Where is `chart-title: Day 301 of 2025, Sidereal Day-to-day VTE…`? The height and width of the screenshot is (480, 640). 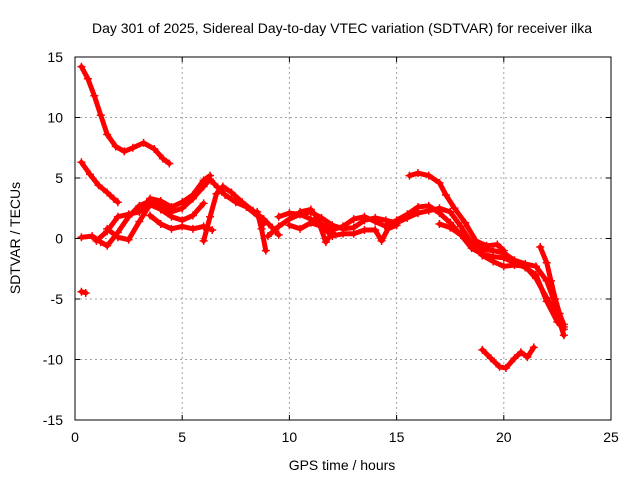
chart-title: Day 301 of 2025, Sidereal Day-to-day VTE… is located at coordinates (342, 28).